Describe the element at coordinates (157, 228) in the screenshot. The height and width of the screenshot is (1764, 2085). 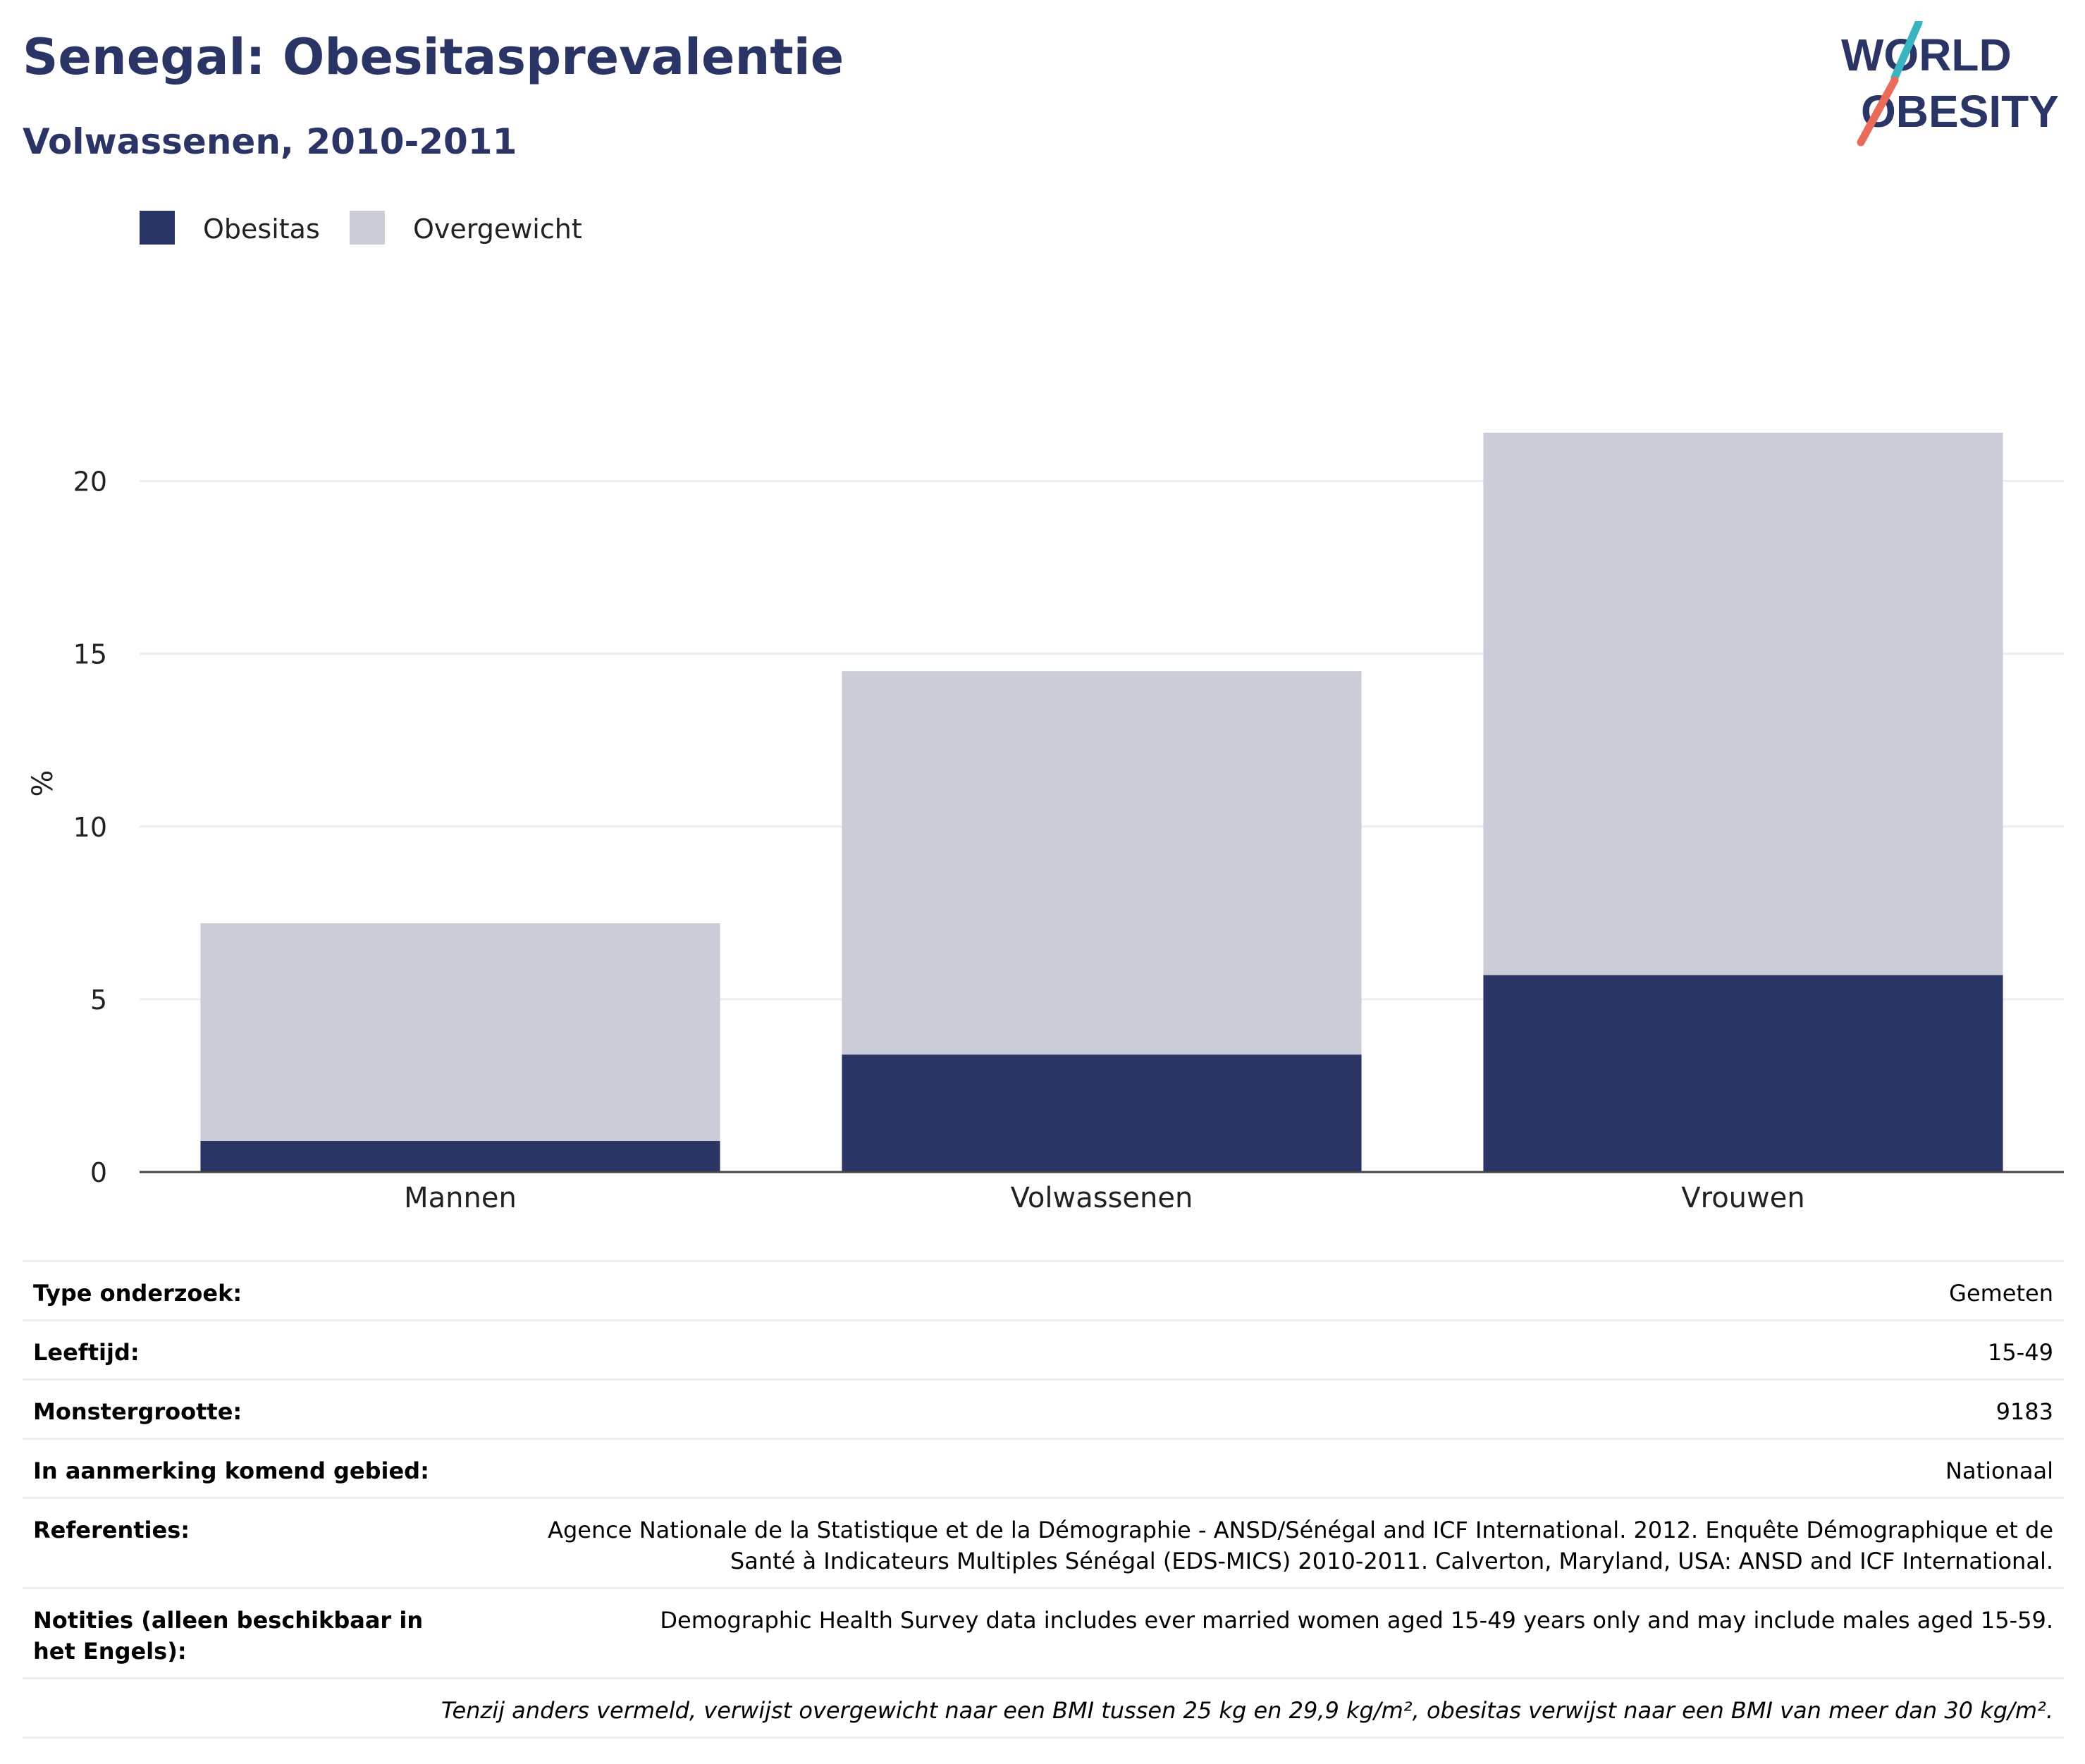
I see `legend-swatch-obesitas` at that location.